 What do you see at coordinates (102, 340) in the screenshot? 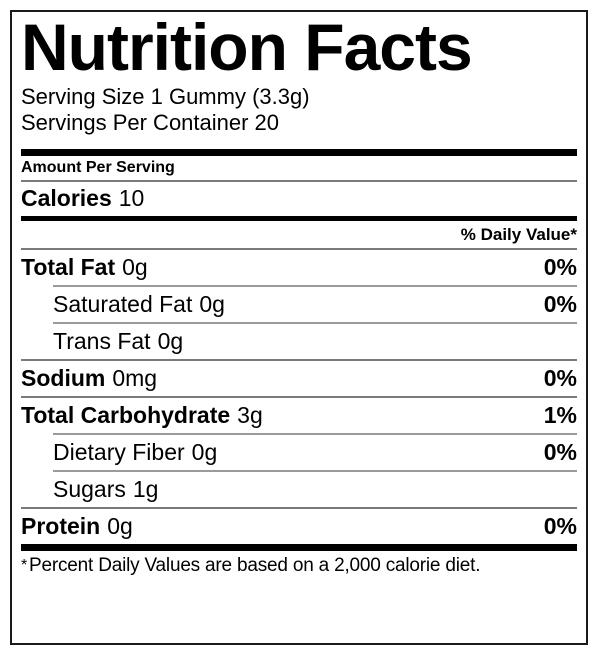
I see `nutrient-name: Trans Fat` at bounding box center [102, 340].